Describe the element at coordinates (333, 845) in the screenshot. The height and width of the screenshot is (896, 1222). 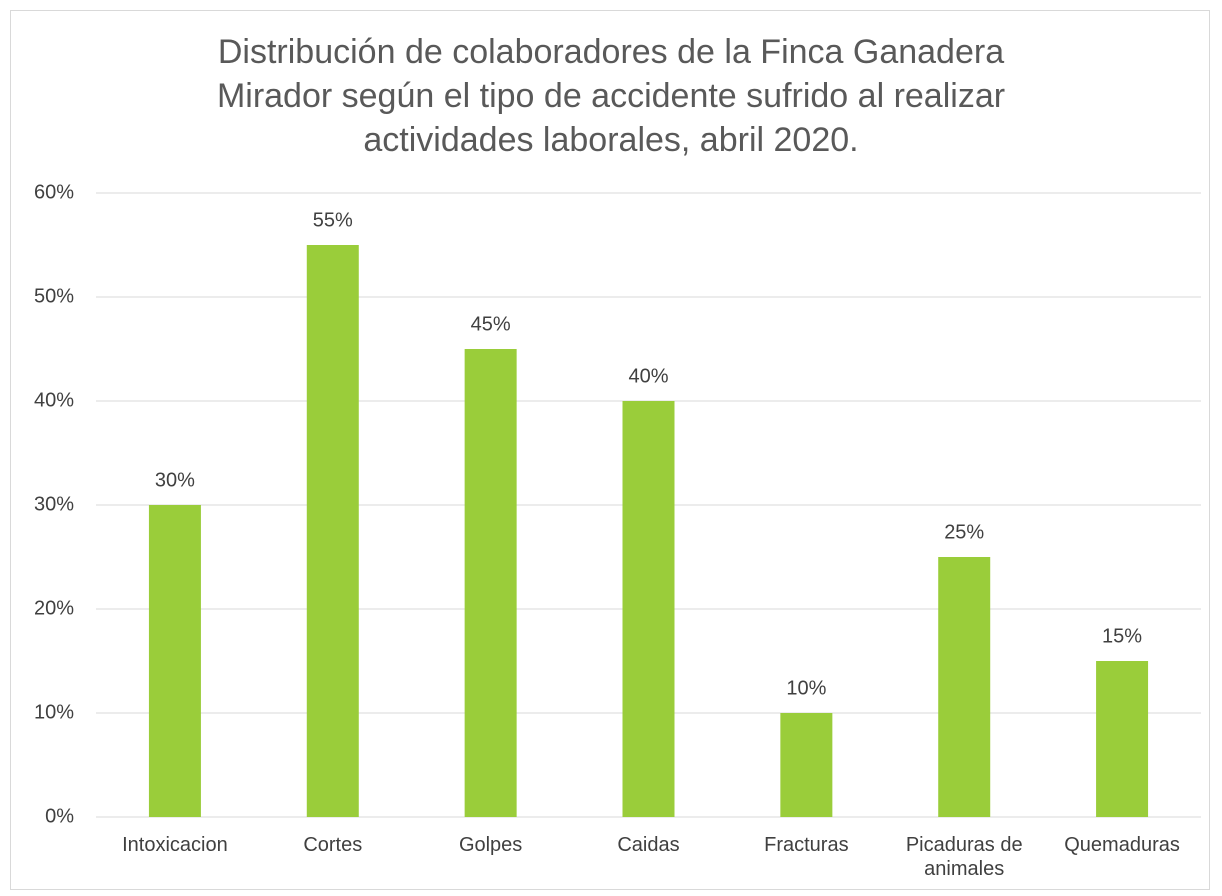
I see `x-tick-label: Cortes` at that location.